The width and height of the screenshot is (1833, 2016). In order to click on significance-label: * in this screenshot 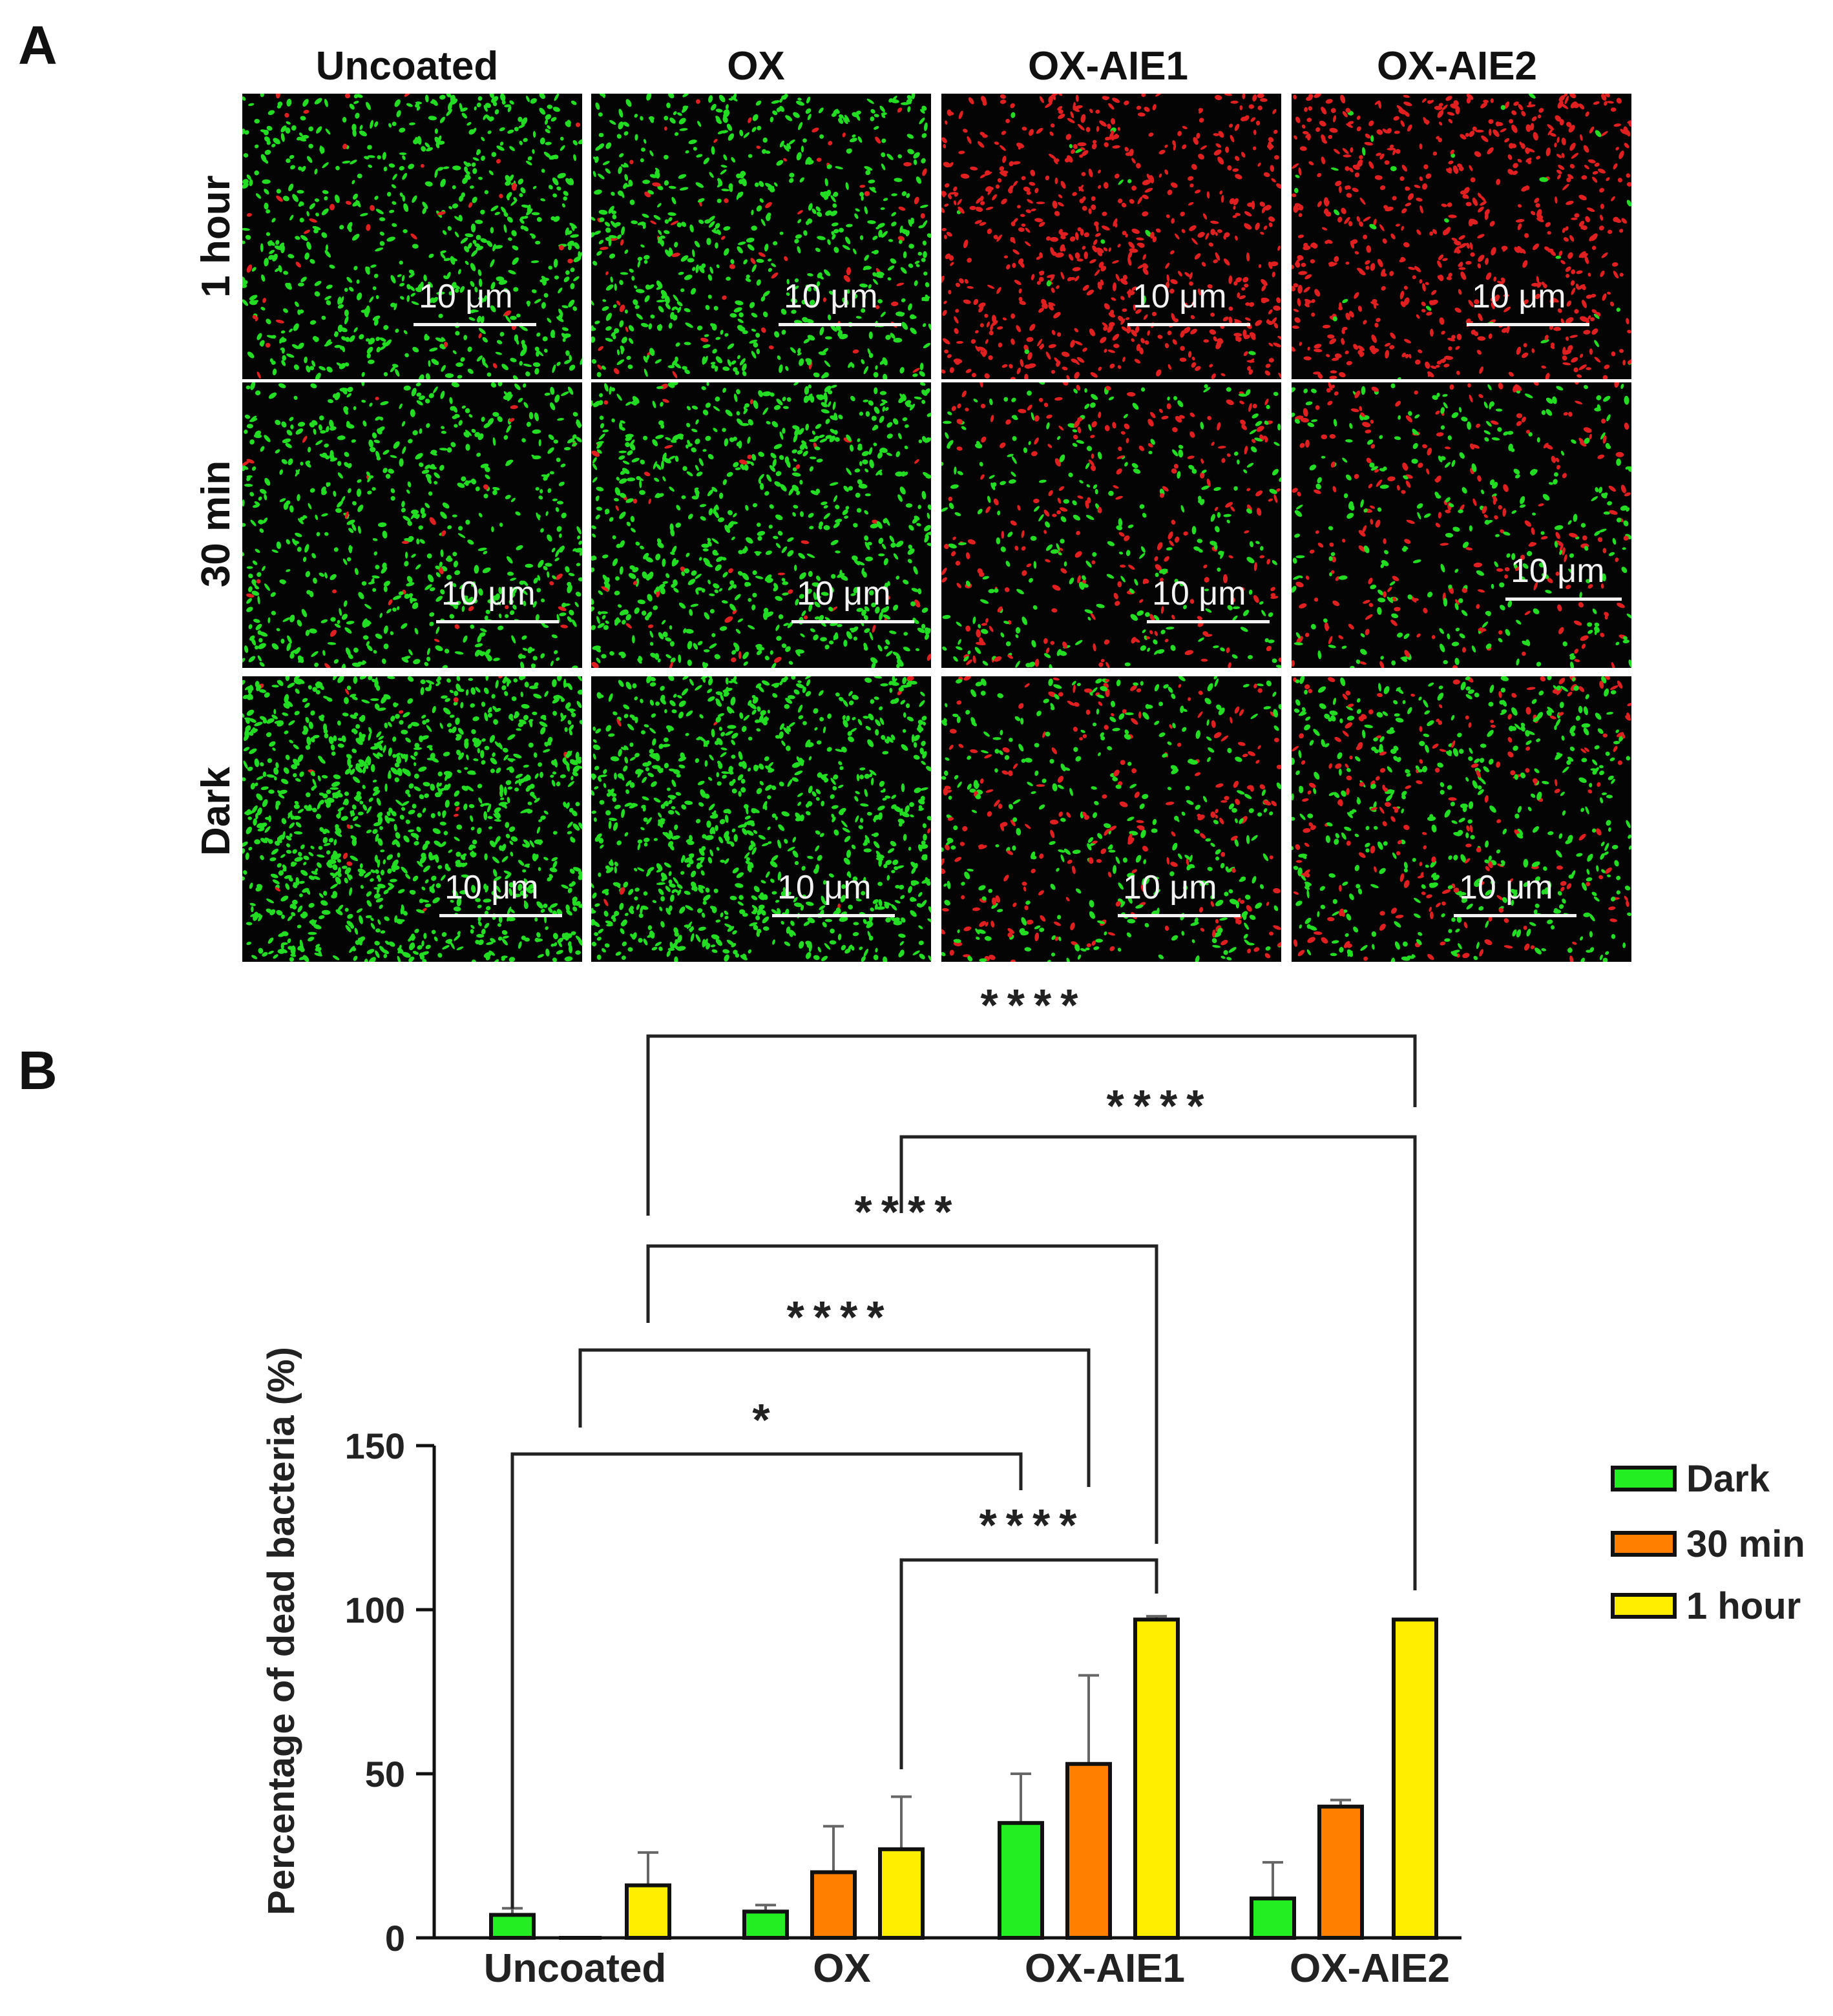, I will do `click(765, 1420)`.